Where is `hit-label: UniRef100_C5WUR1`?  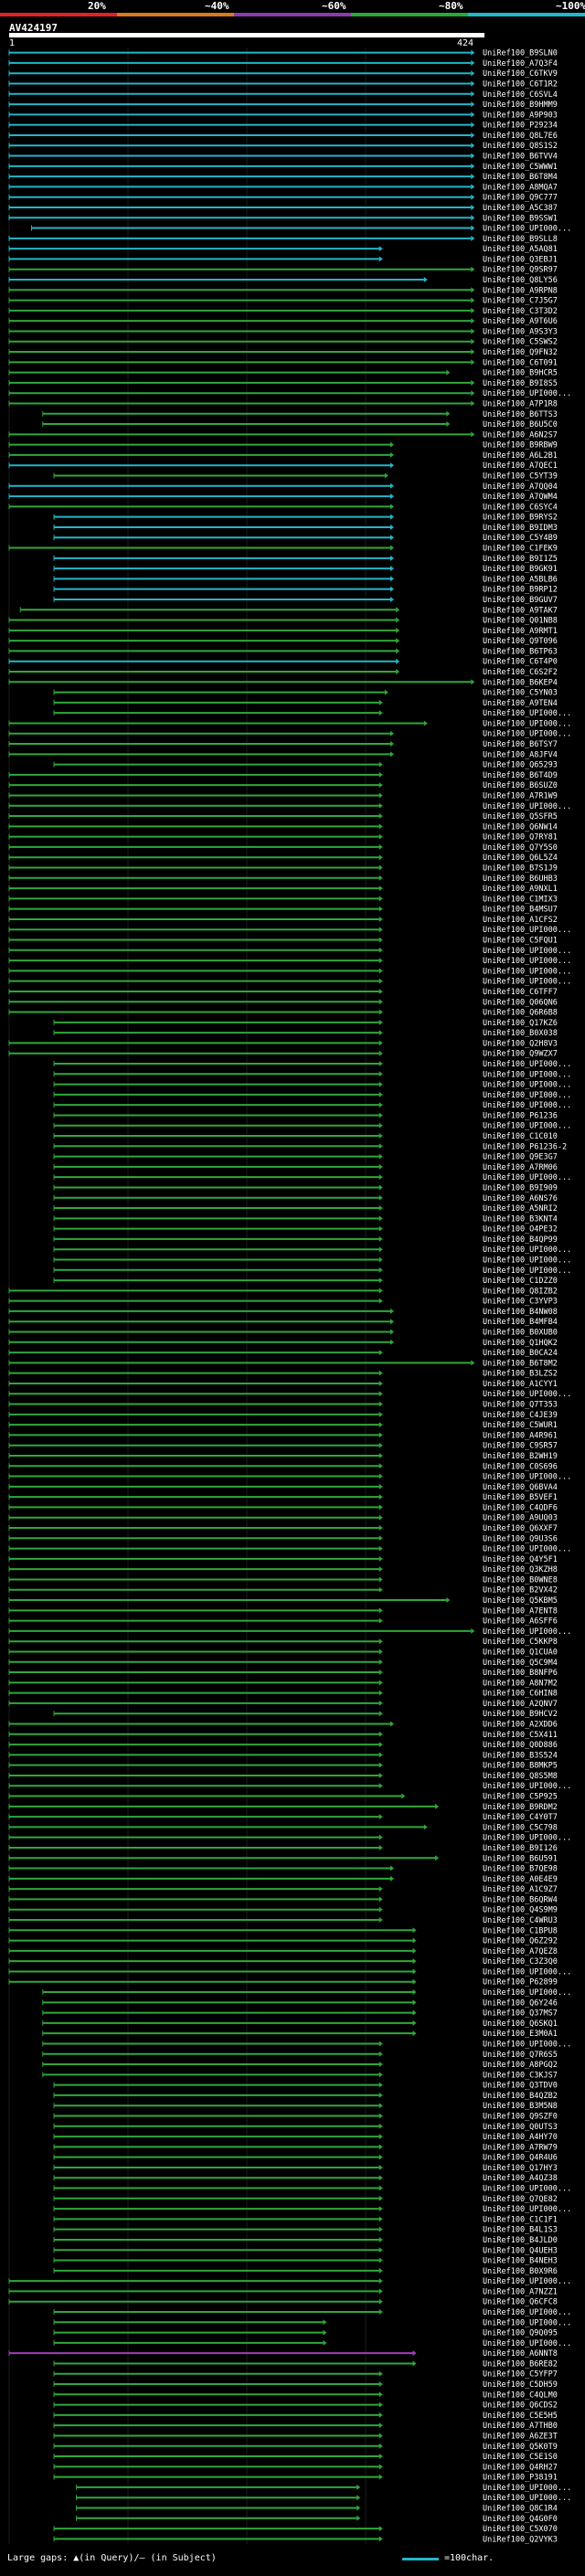 hit-label: UniRef100_C5WUR1 is located at coordinates (520, 1425).